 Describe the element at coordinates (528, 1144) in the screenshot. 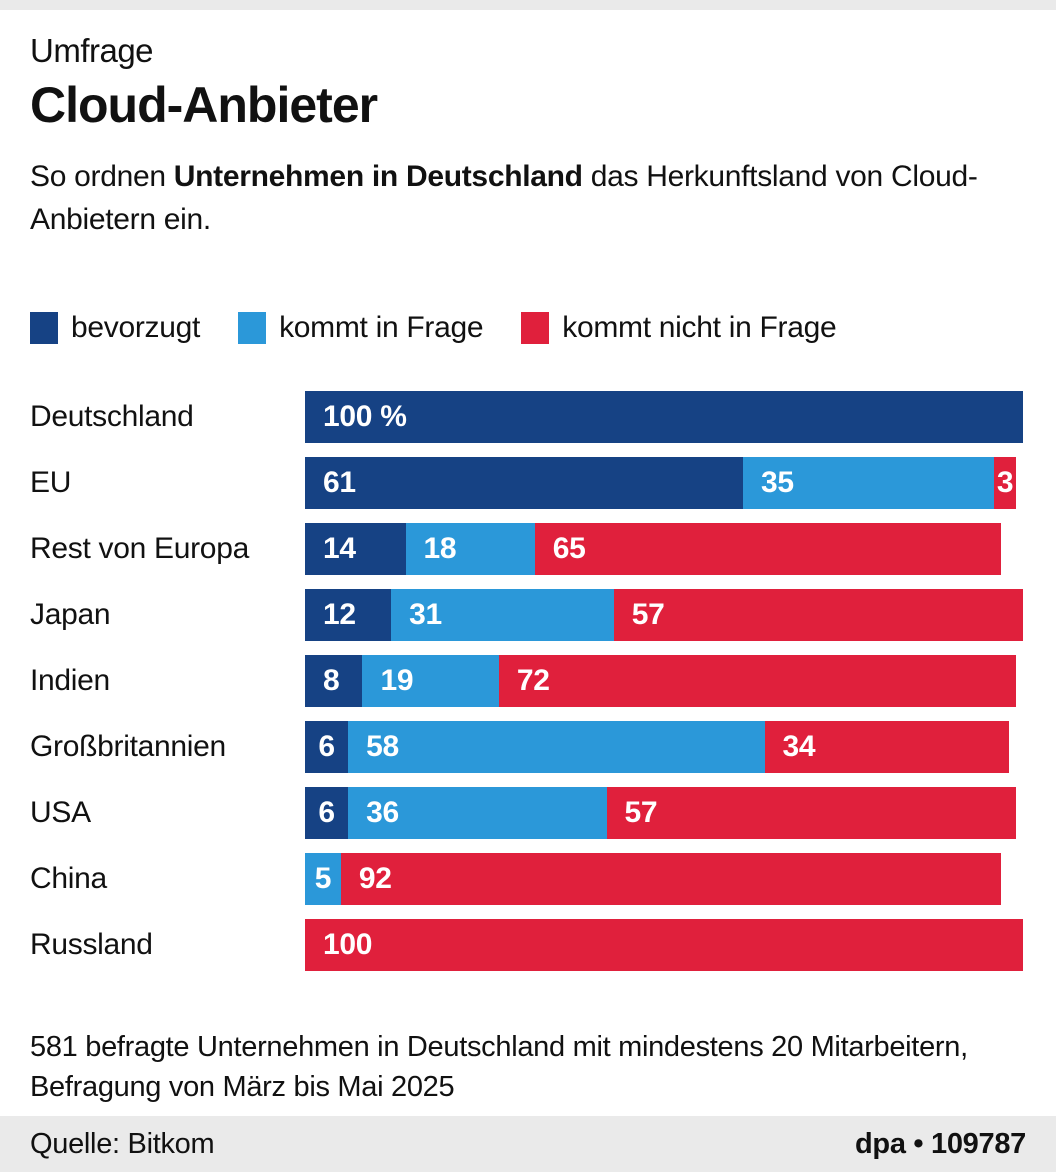

I see `footer-band: Quelle: Bitkom dpa • 109787` at that location.